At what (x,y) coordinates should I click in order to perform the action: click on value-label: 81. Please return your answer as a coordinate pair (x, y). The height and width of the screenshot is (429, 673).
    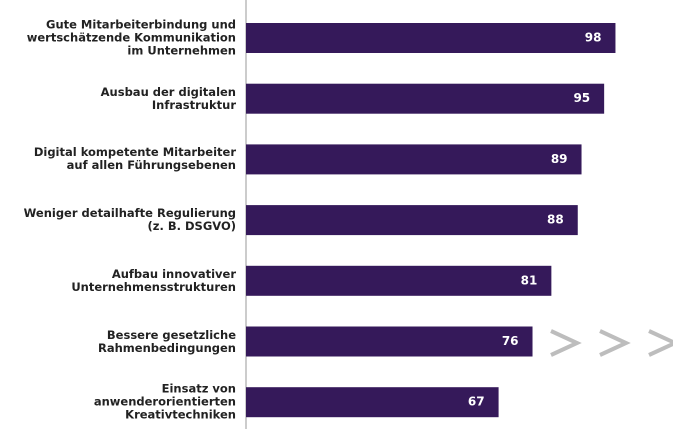
    Looking at the image, I should click on (529, 280).